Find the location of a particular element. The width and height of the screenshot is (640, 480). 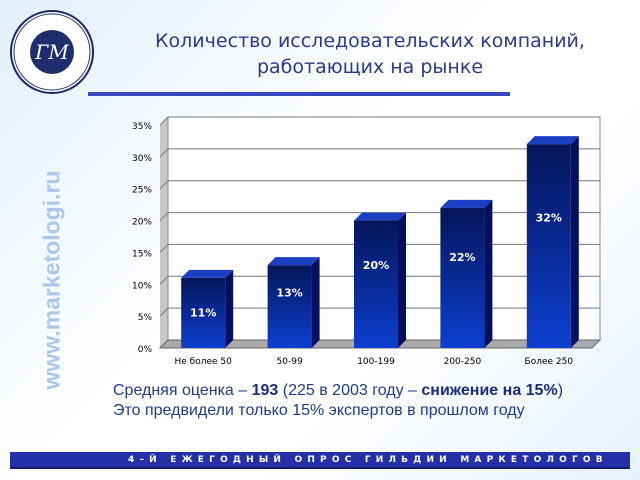

bar-value-label: 11% is located at coordinates (203, 313).